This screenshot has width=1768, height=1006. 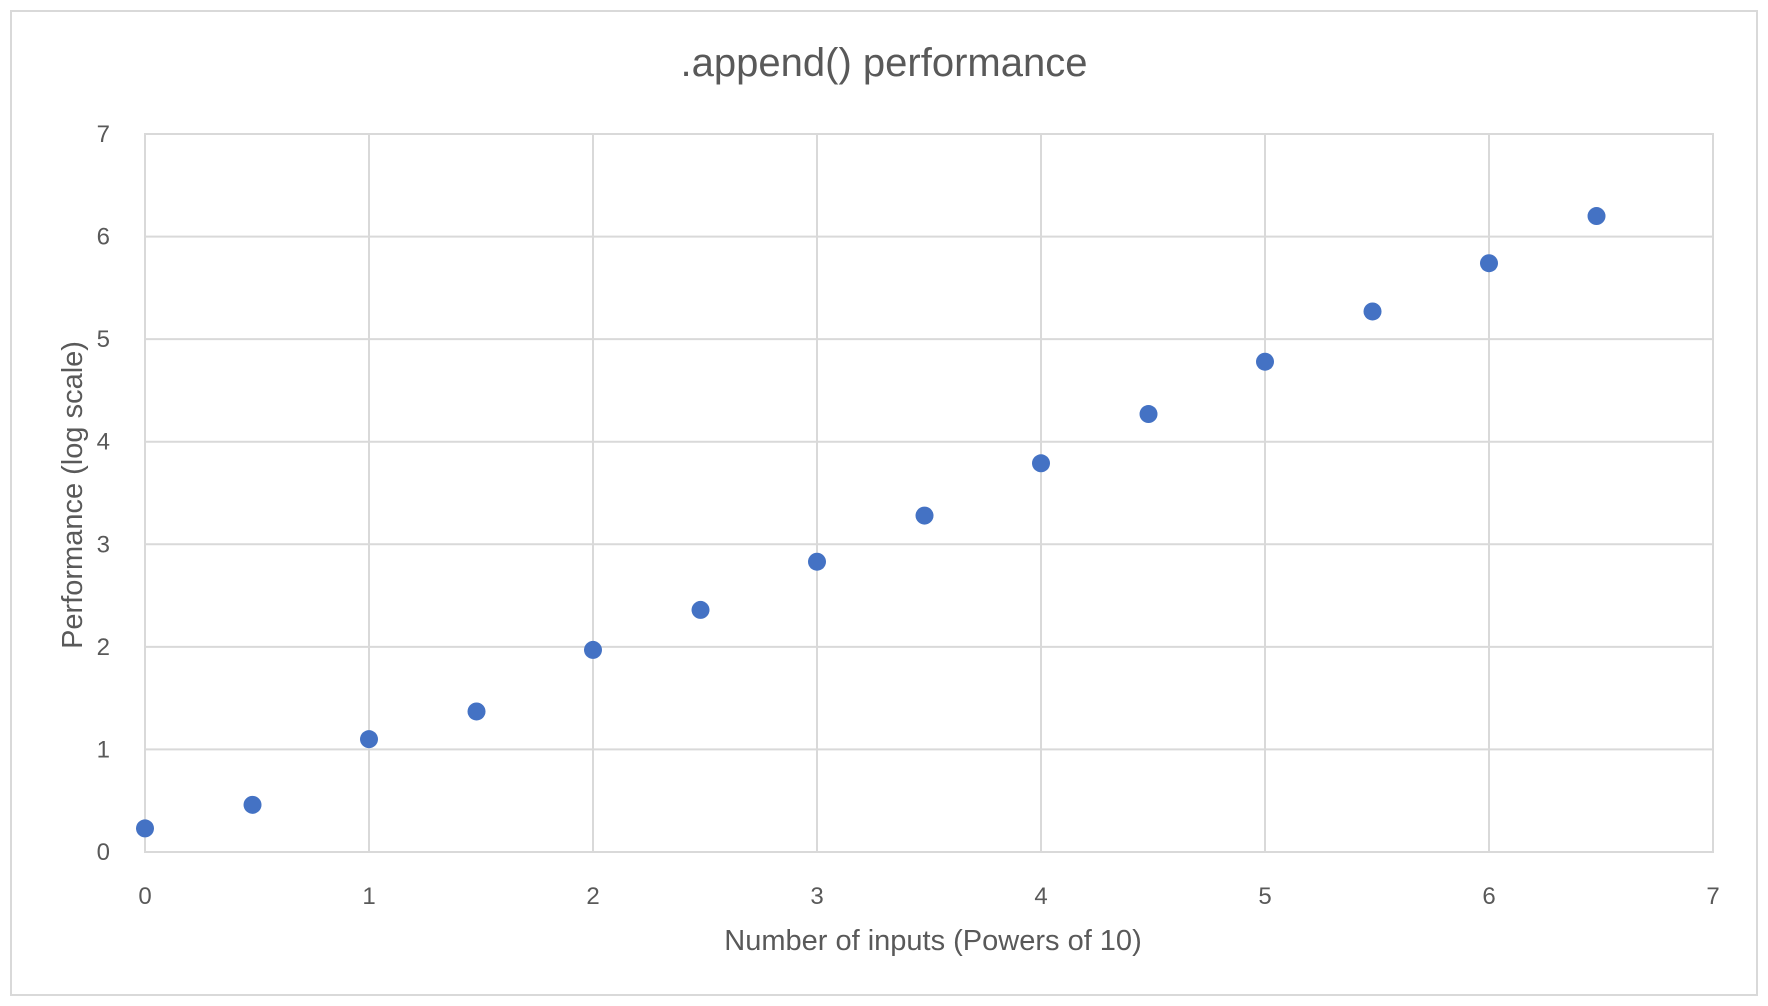 What do you see at coordinates (103, 237) in the screenshot?
I see `y-tick-label: 6` at bounding box center [103, 237].